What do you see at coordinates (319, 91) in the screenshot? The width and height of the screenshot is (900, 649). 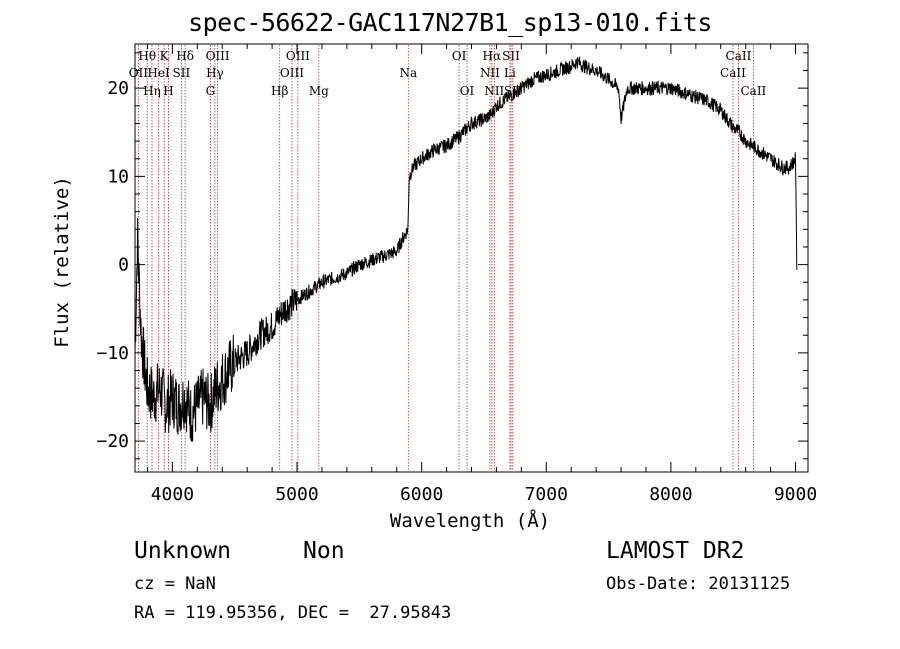 I see `line-marker-label: Mg` at bounding box center [319, 91].